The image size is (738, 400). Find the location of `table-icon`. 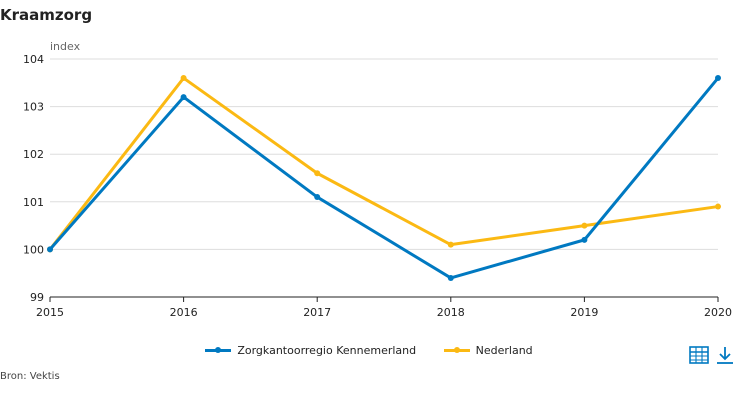

table-icon is located at coordinates (699, 355).